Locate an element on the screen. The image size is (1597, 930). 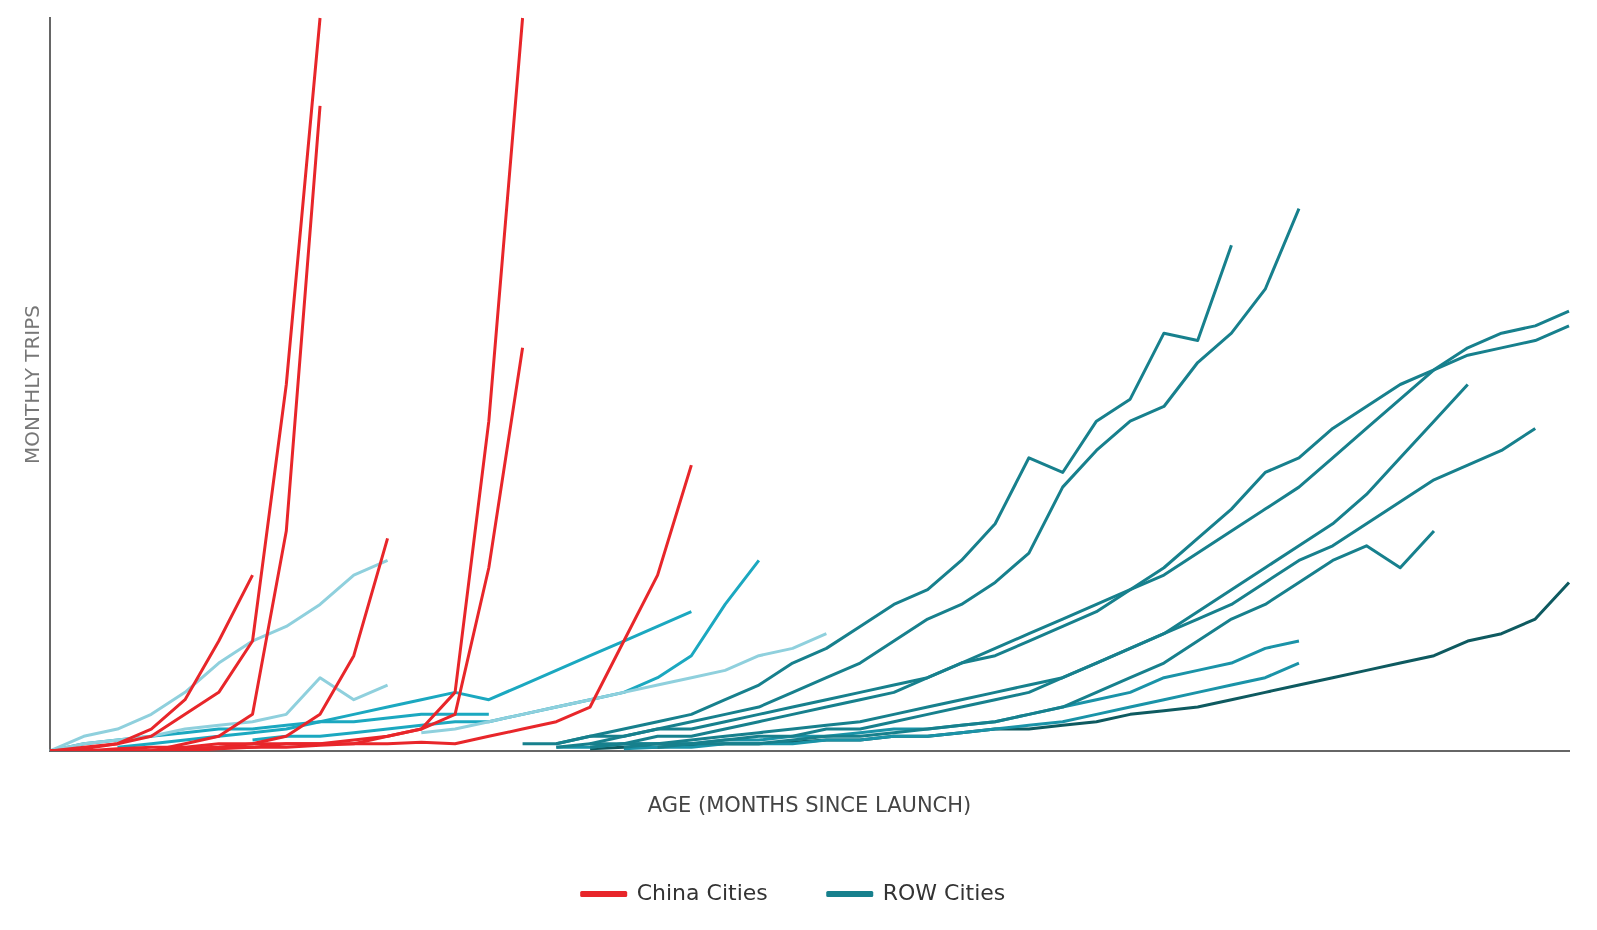
y-axis-title: MONTHLY TRIPS is located at coordinates (32, 384).